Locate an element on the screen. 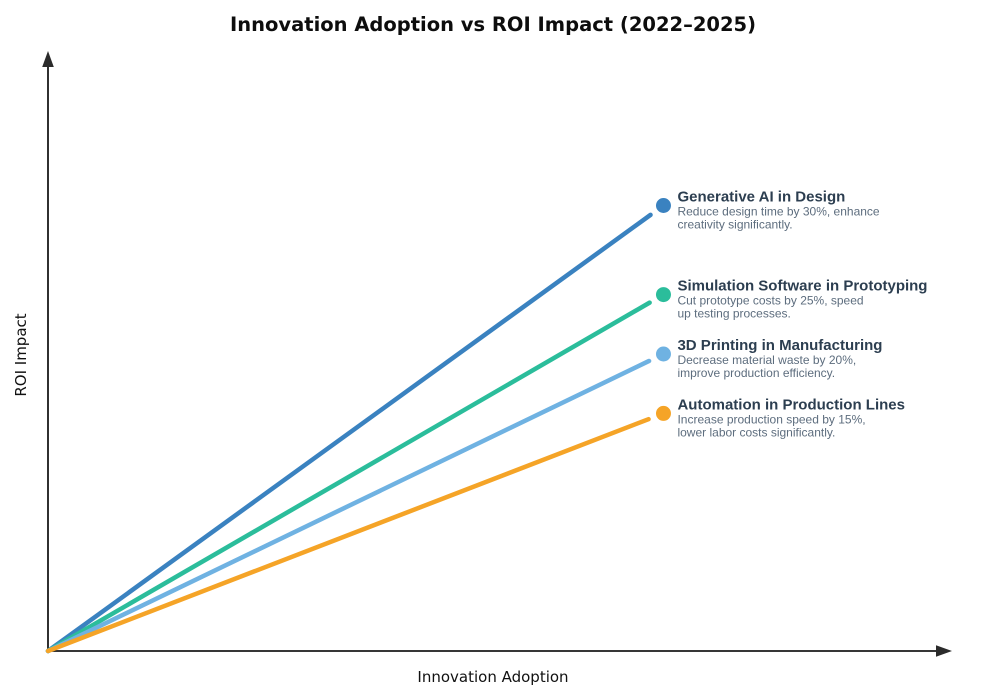  series-label-desc-1-0: Cut prototype costs by 25%, speed is located at coordinates (770, 301).